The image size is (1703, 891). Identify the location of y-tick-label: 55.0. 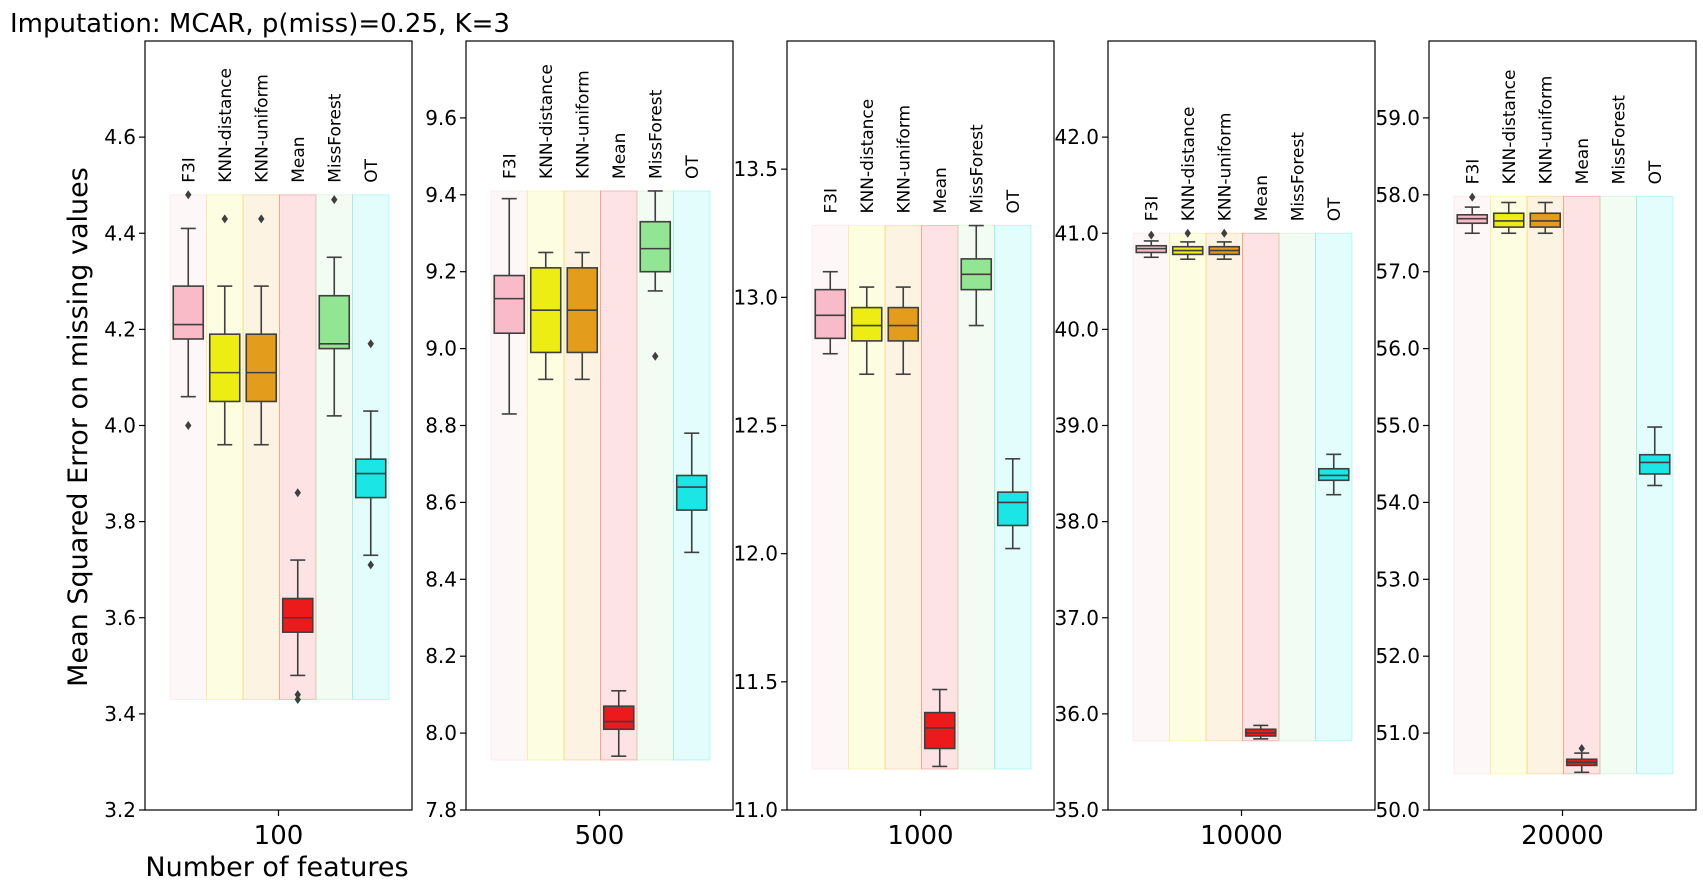
(1397, 426).